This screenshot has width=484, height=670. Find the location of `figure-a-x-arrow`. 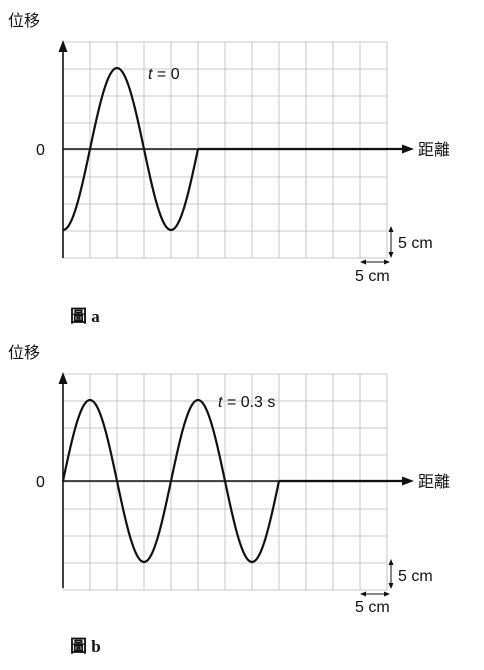

figure-a-x-arrow is located at coordinates (408, 149).